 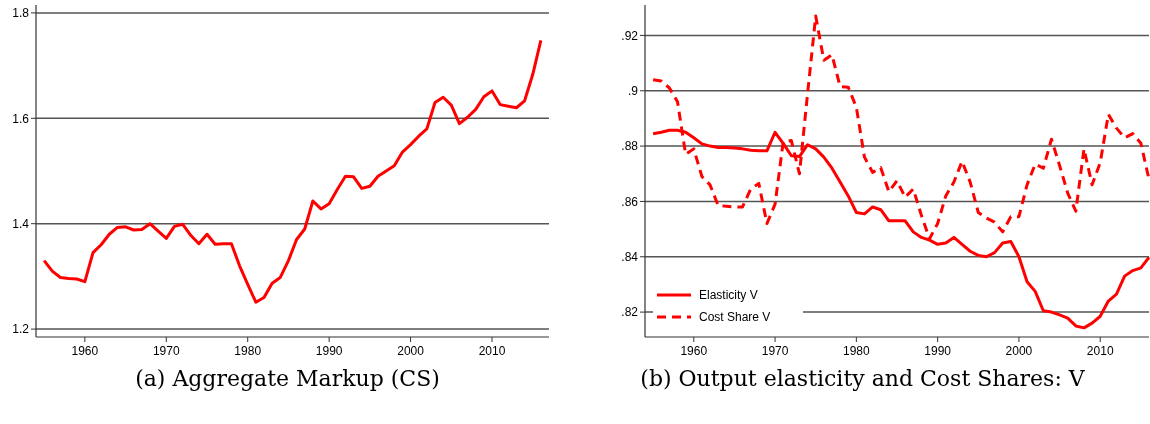 I want to click on y-tick-label: 1.2, so click(x=21, y=329).